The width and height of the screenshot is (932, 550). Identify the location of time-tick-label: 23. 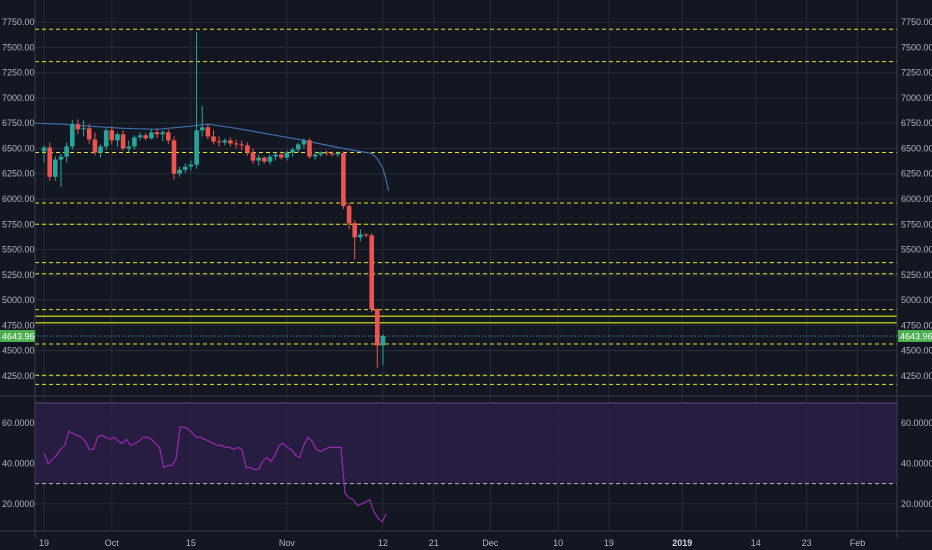
(807, 543).